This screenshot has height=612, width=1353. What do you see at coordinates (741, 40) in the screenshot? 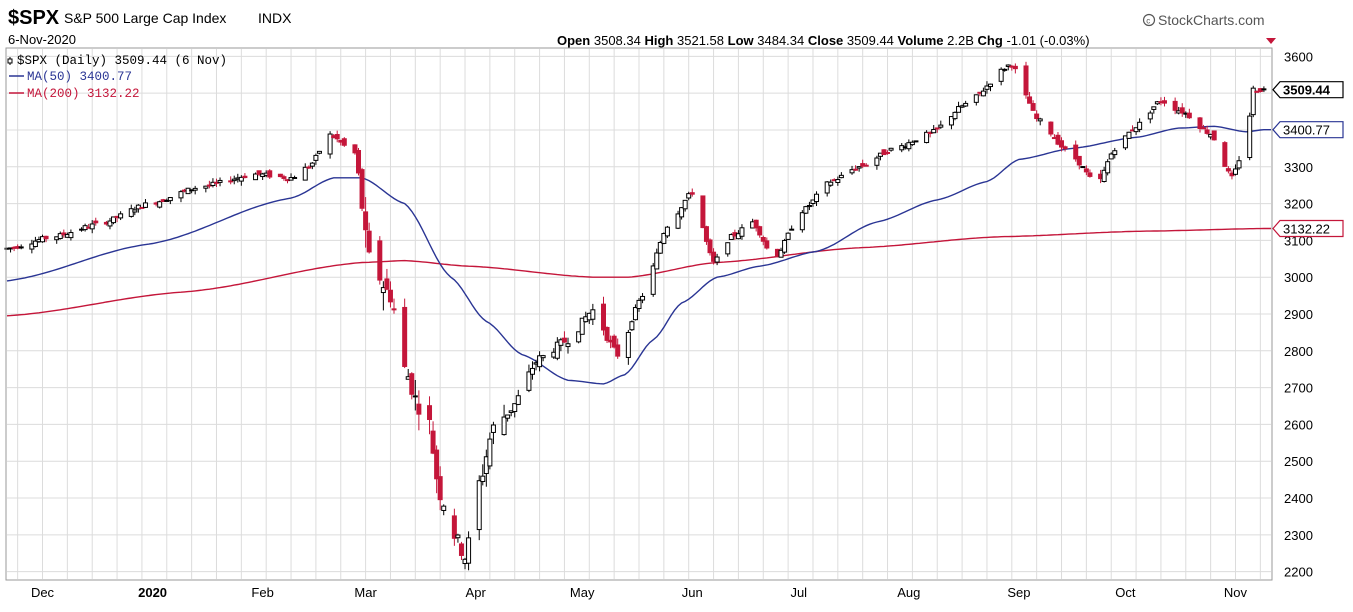
I see `low-label: Low` at bounding box center [741, 40].